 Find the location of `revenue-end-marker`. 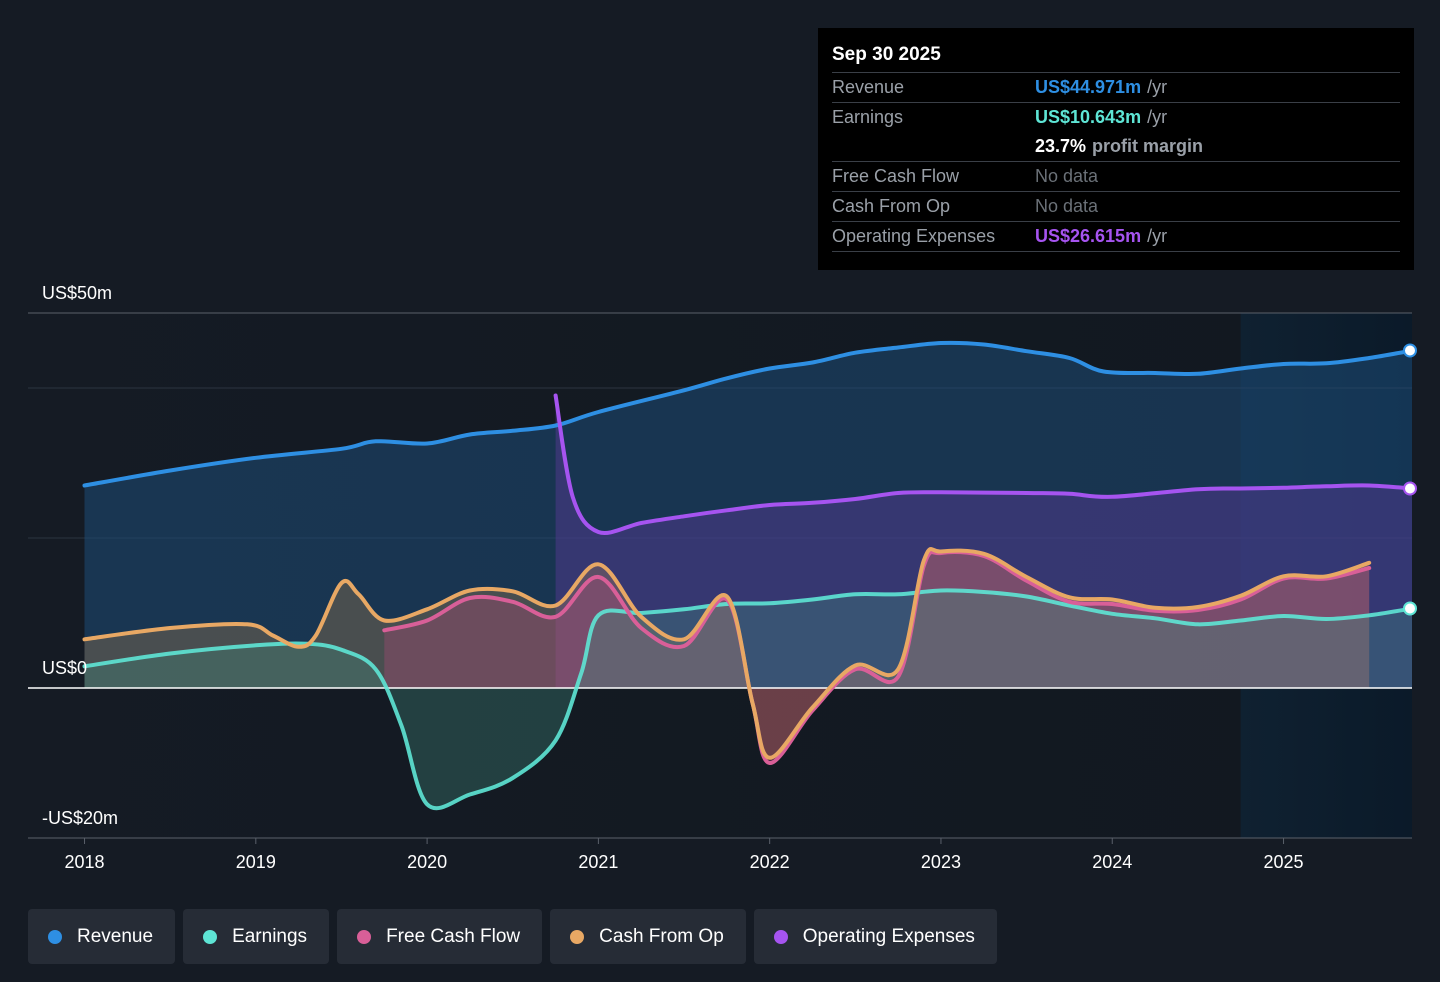

revenue-end-marker is located at coordinates (1410, 350).